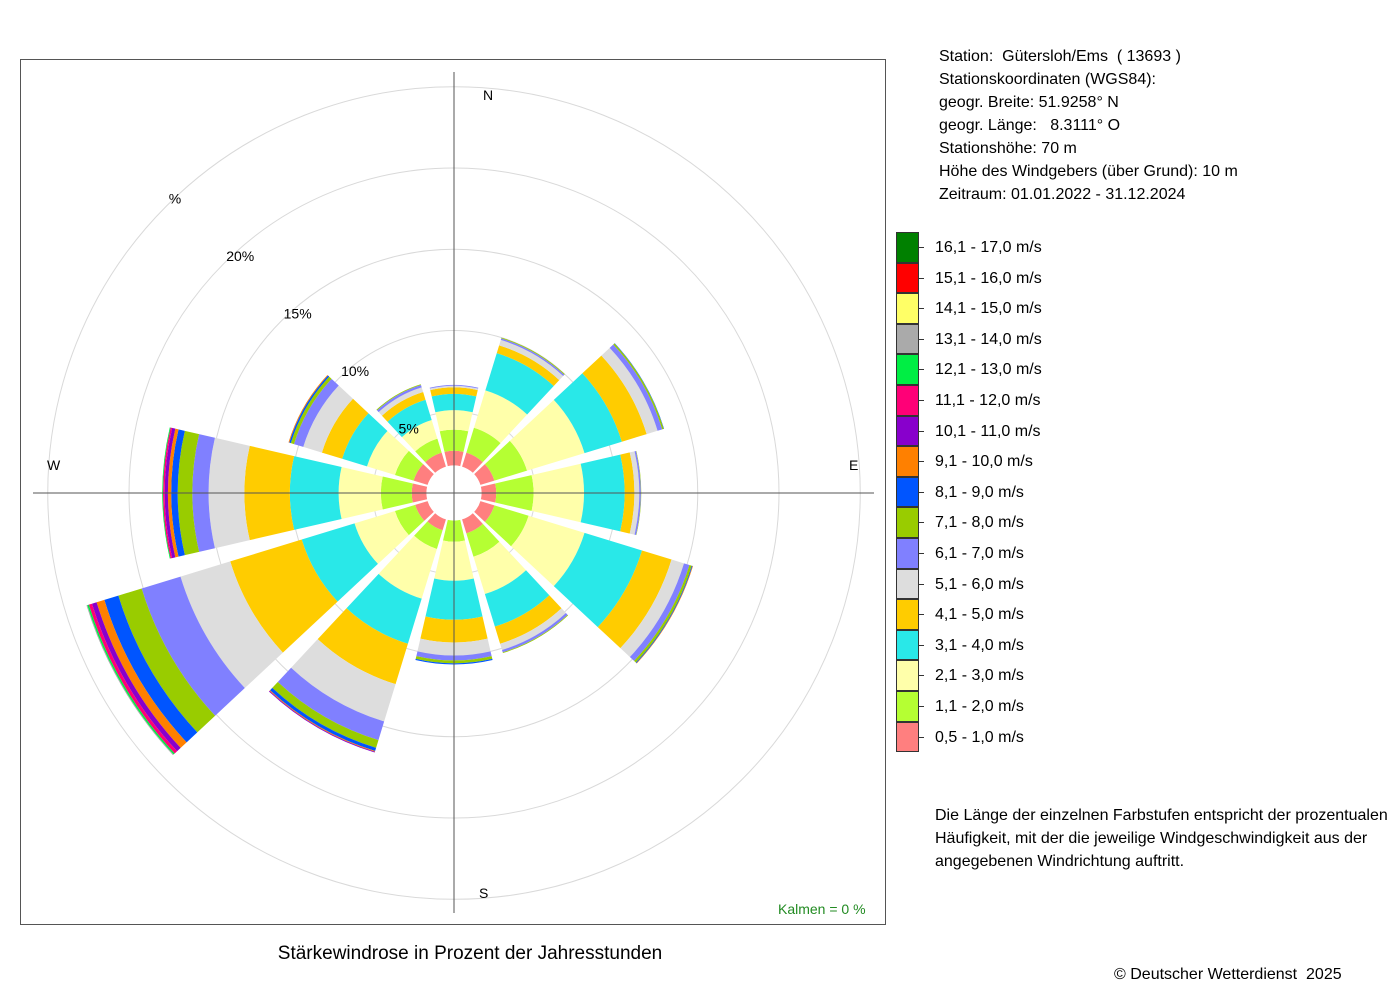  What do you see at coordinates (355, 371) in the screenshot?
I see `ring-label-2: 10%` at bounding box center [355, 371].